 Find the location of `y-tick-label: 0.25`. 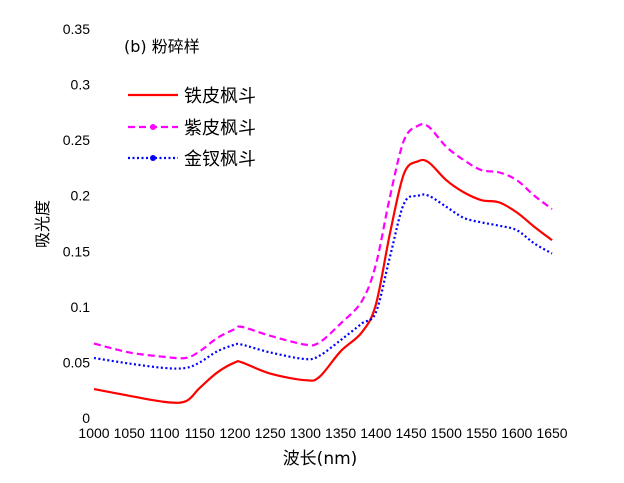

y-tick-label: 0.25 is located at coordinates (76, 140).